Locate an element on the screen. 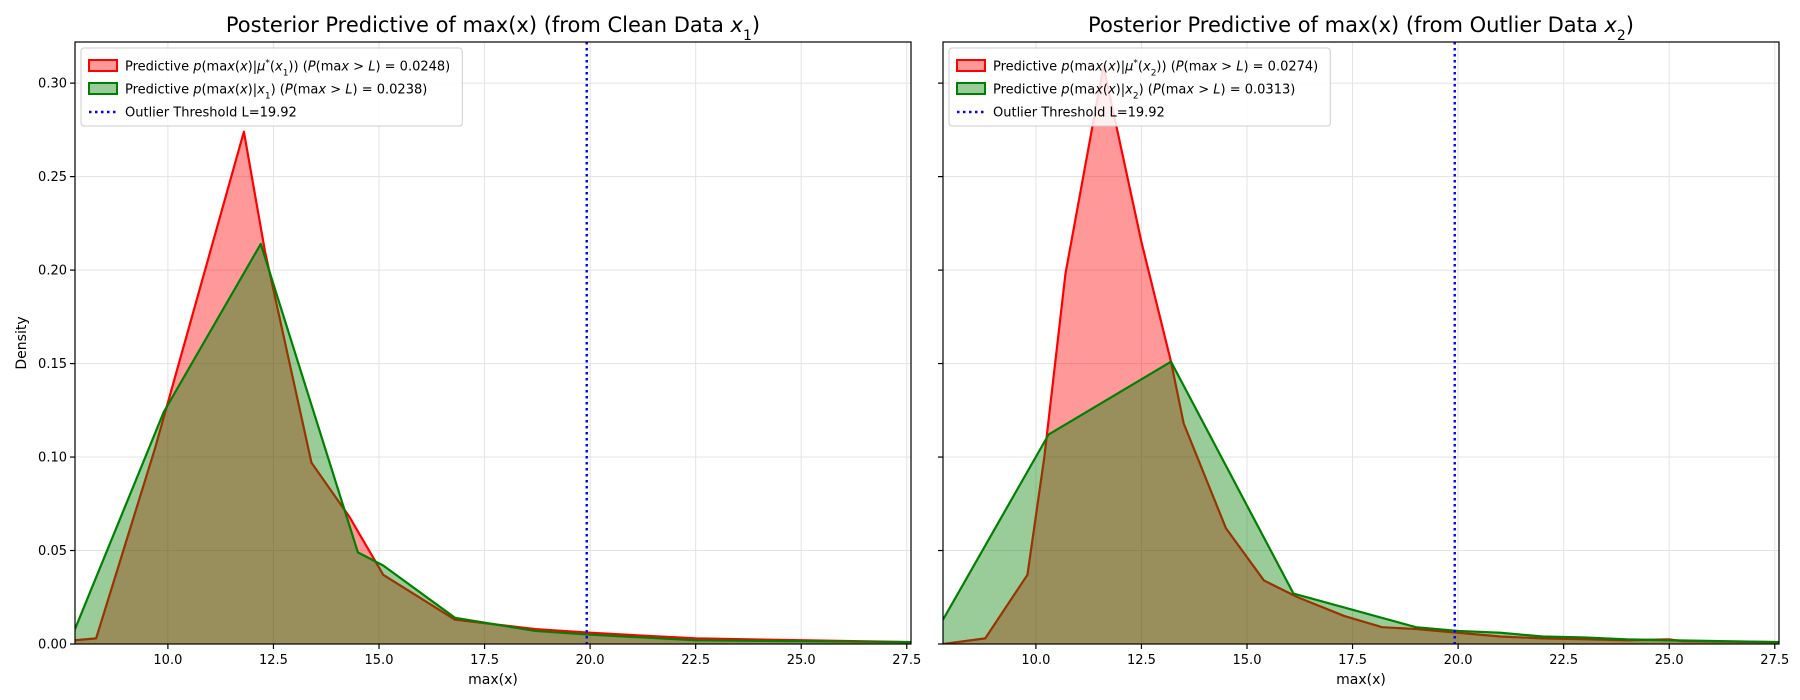 The width and height of the screenshot is (1800, 700). y-tick-label: 0.00 is located at coordinates (52, 645).